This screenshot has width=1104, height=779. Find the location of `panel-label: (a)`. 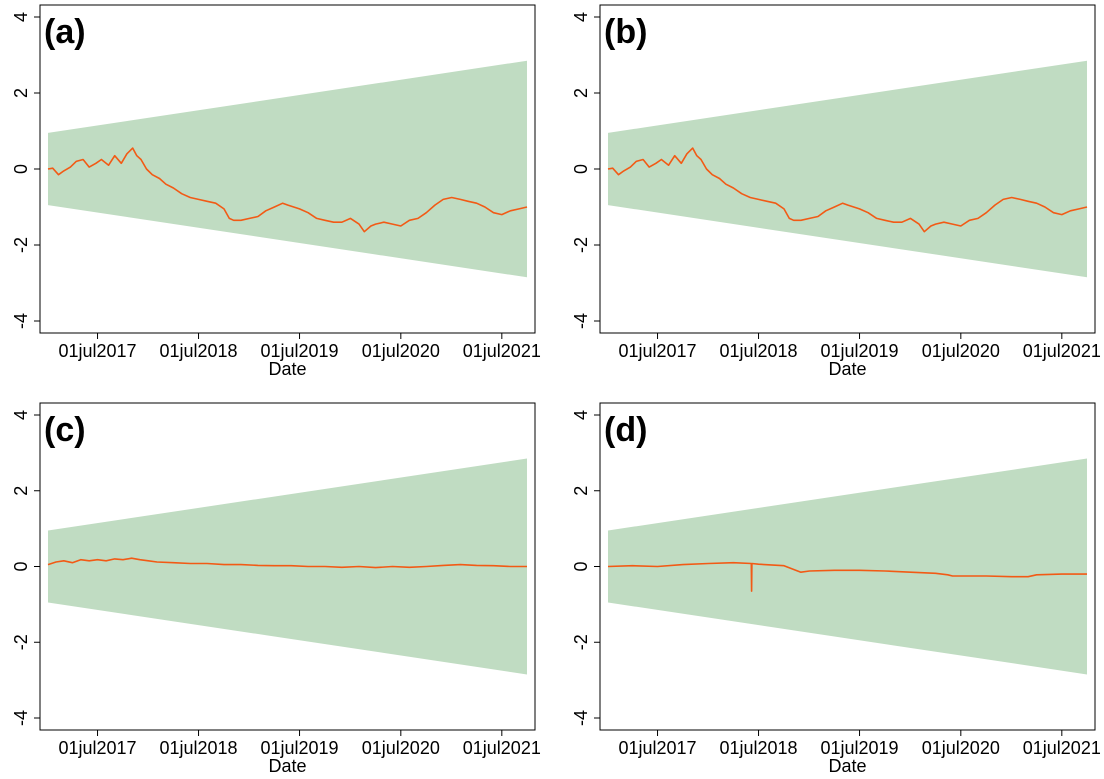

panel-label: (a) is located at coordinates (65, 32).